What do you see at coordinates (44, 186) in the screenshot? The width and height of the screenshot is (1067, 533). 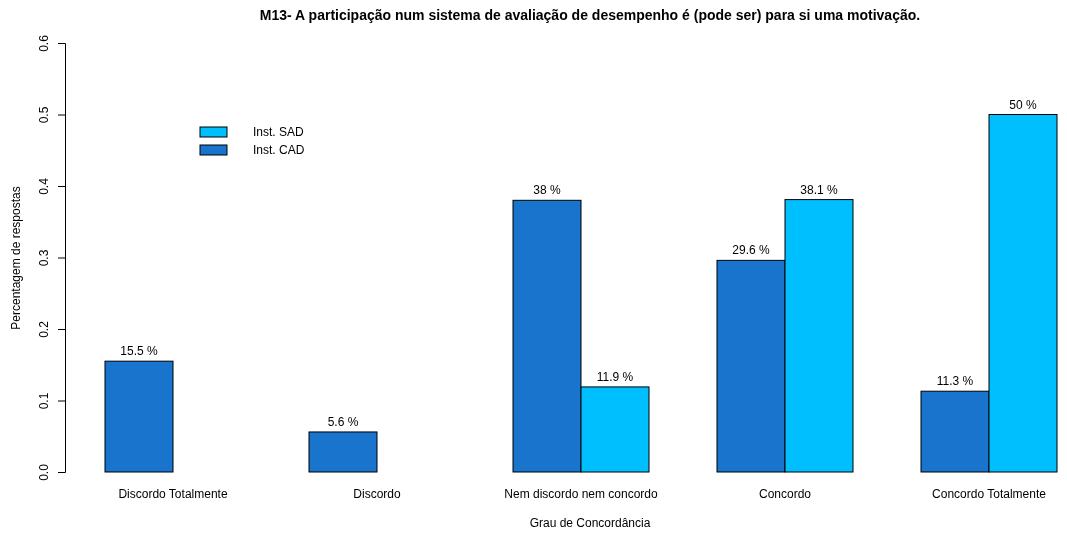 I see `y-tick-label: 0.4` at bounding box center [44, 186].